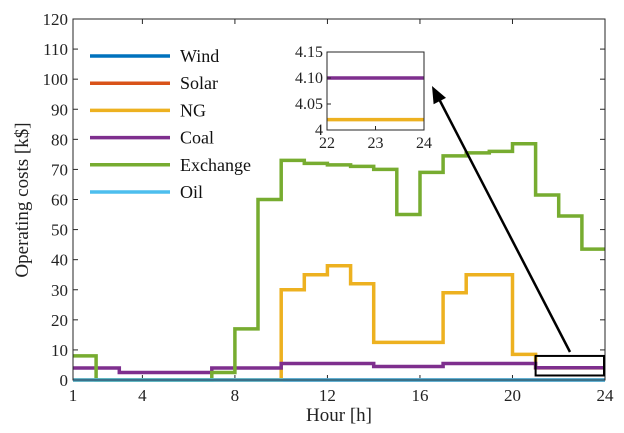 The height and width of the screenshot is (433, 624). What do you see at coordinates (512, 395) in the screenshot?
I see `x-tick-label: 20` at bounding box center [512, 395].